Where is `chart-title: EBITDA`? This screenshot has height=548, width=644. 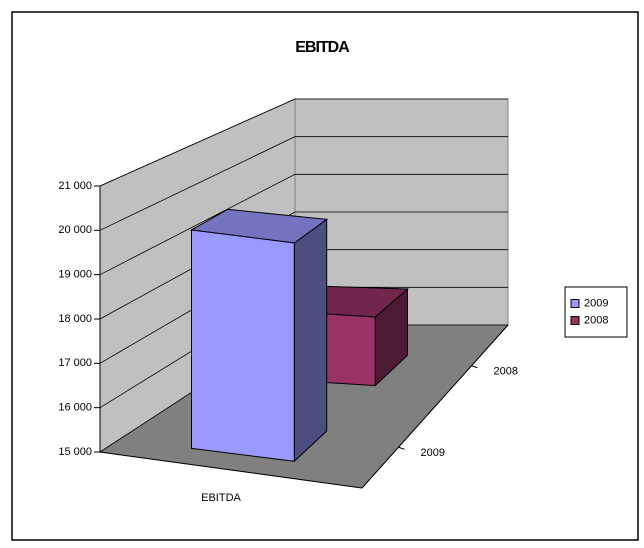
chart-title: EBITDA is located at coordinates (322, 47).